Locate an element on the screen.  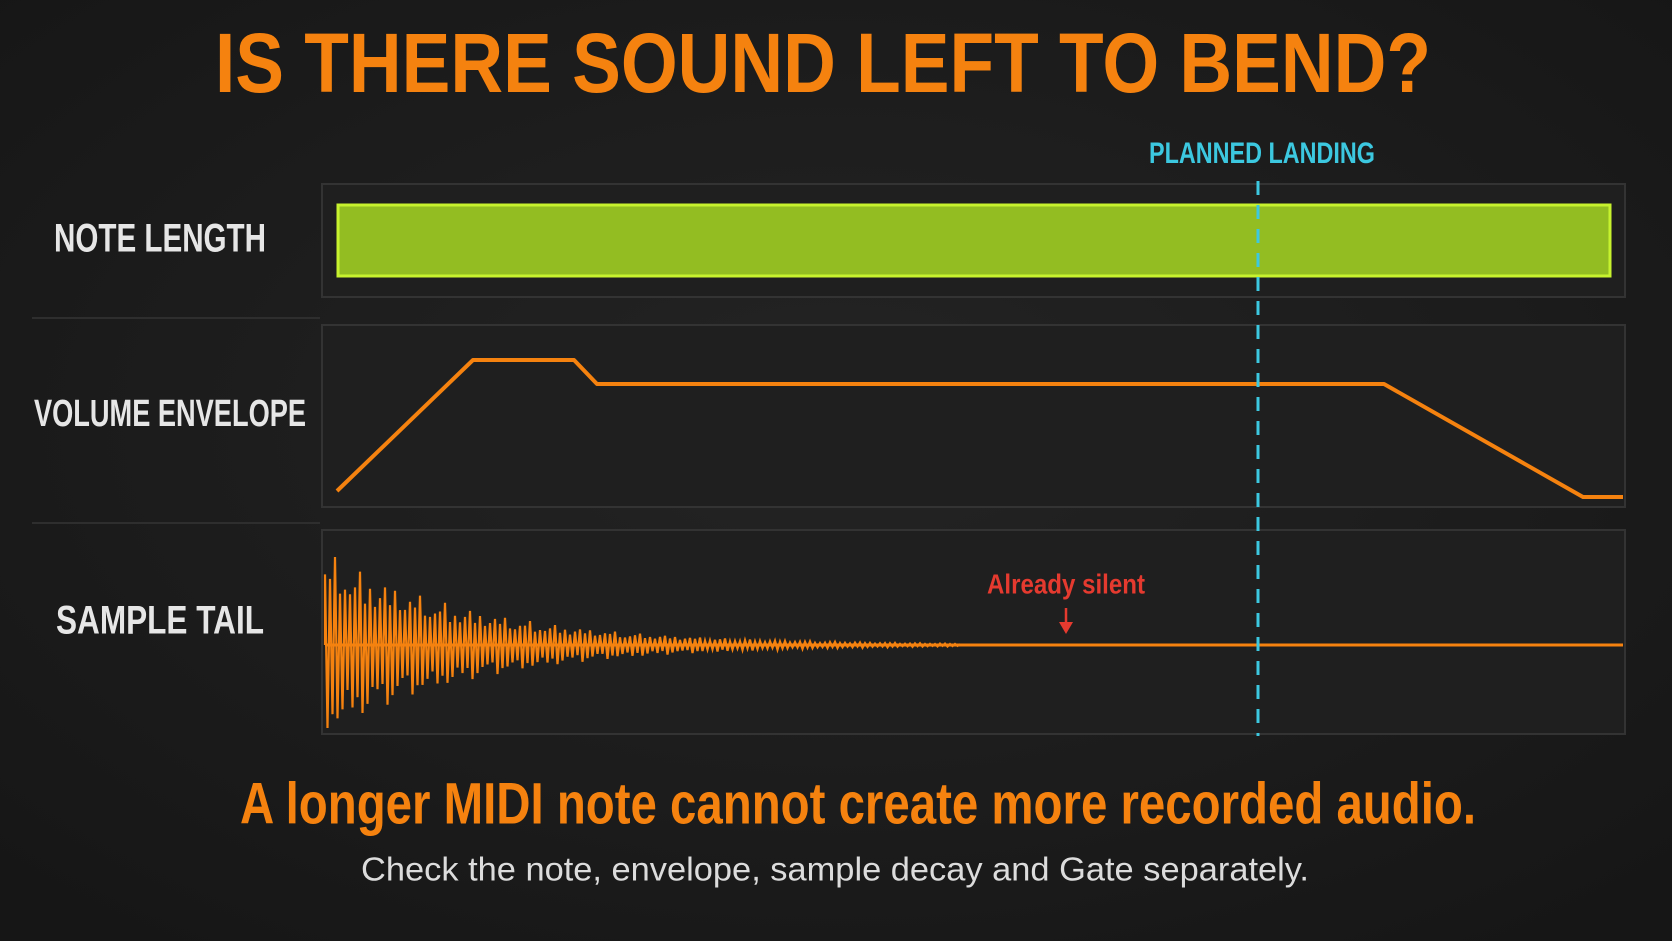
row-label: VOLUME ENVELOPE is located at coordinates (170, 414).